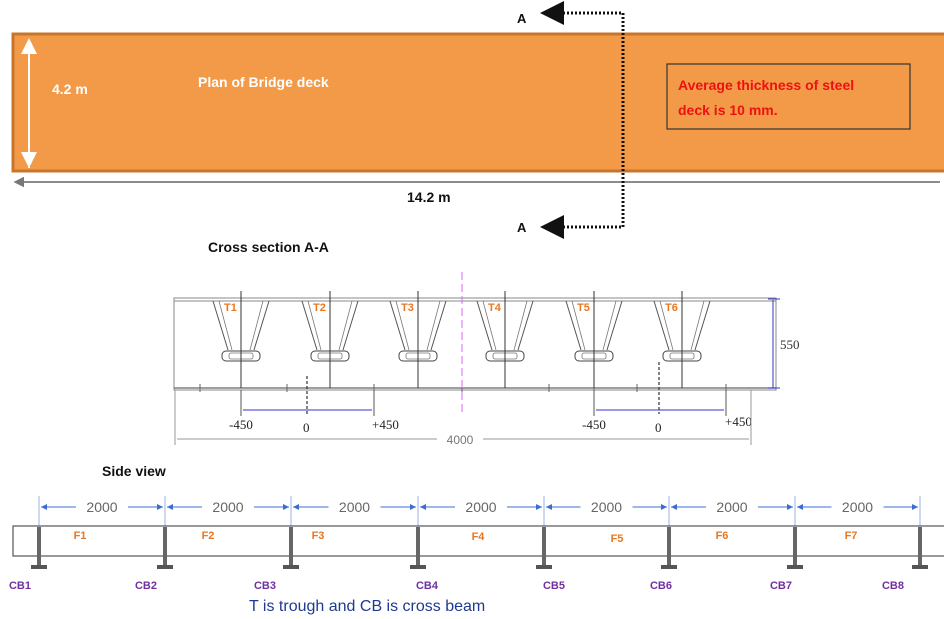 Image resolution: width=944 pixels, height=619 pixels. Describe the element at coordinates (495, 308) in the screenshot. I see `trough-label: T4` at that location.